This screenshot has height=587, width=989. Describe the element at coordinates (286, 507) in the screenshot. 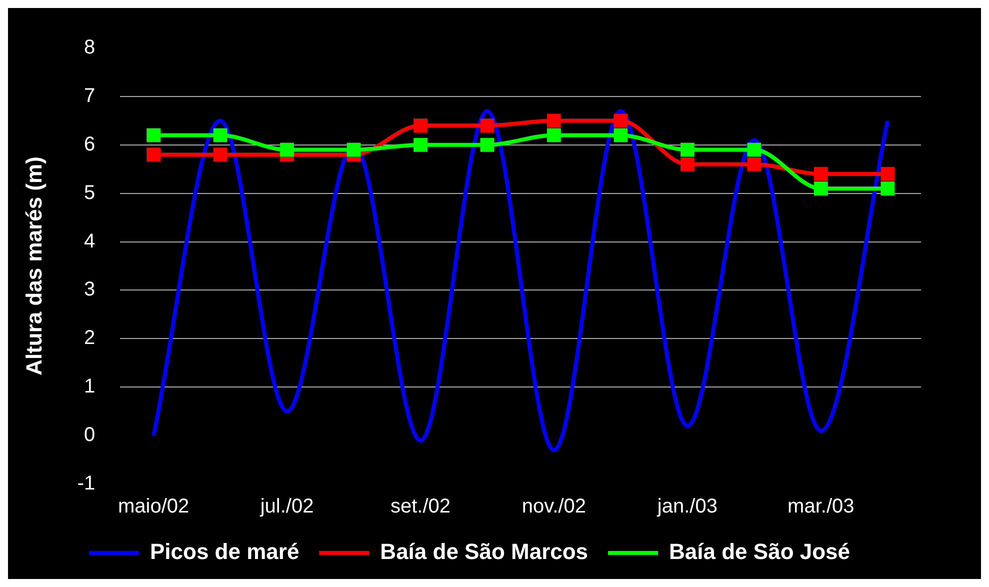

I see `x-tick-label: jul./02` at that location.